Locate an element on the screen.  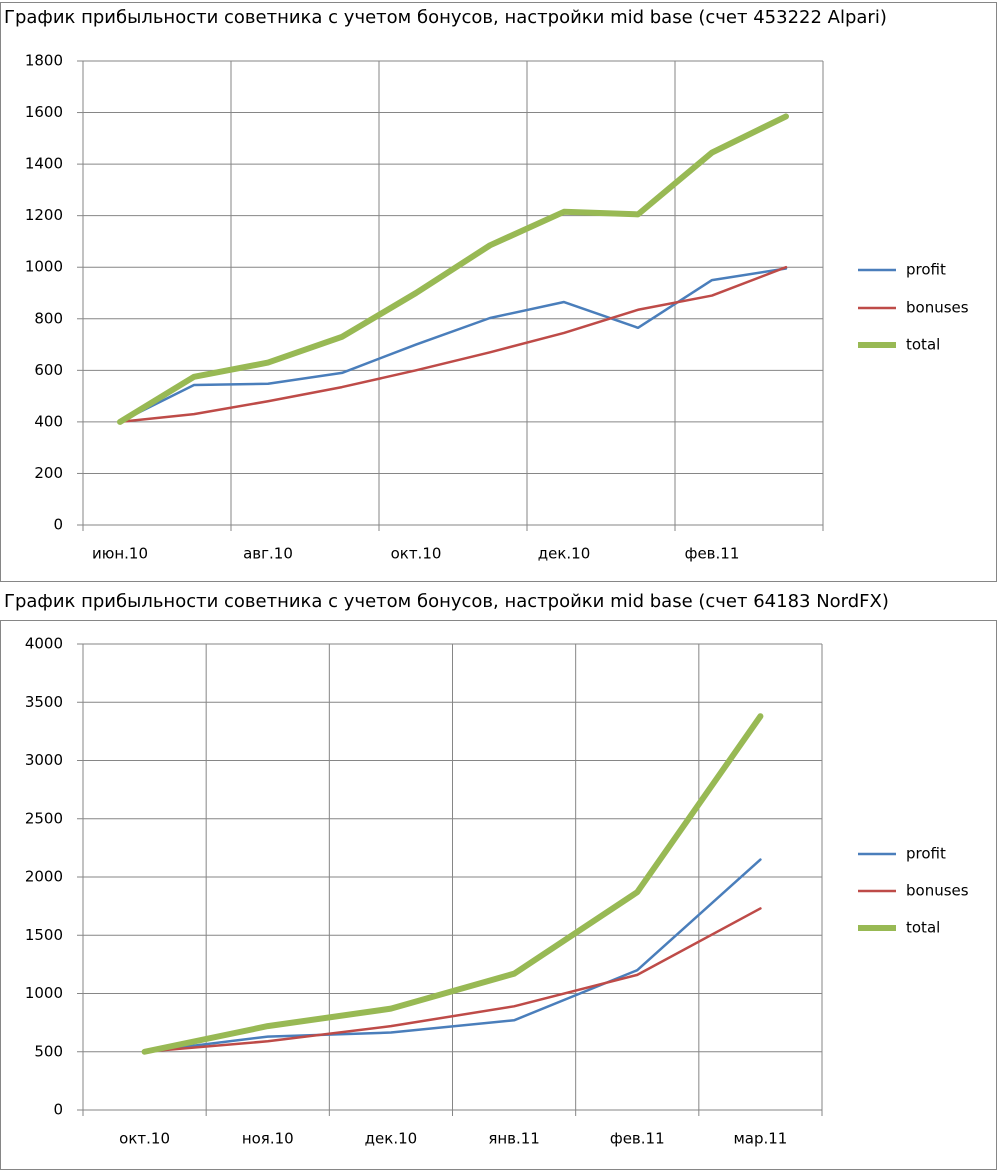
x-tick-label: авг.10 is located at coordinates (268, 554).